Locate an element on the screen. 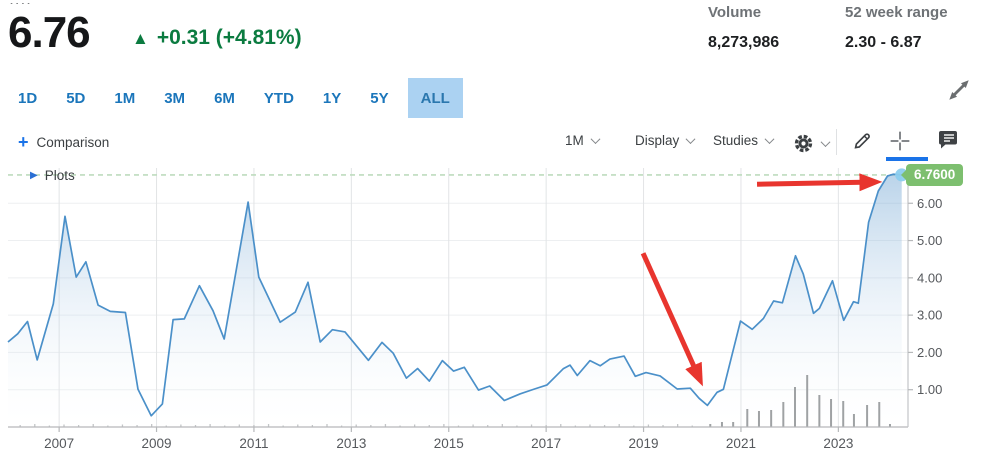 The height and width of the screenshot is (466, 981). display-label: Display is located at coordinates (657, 140).